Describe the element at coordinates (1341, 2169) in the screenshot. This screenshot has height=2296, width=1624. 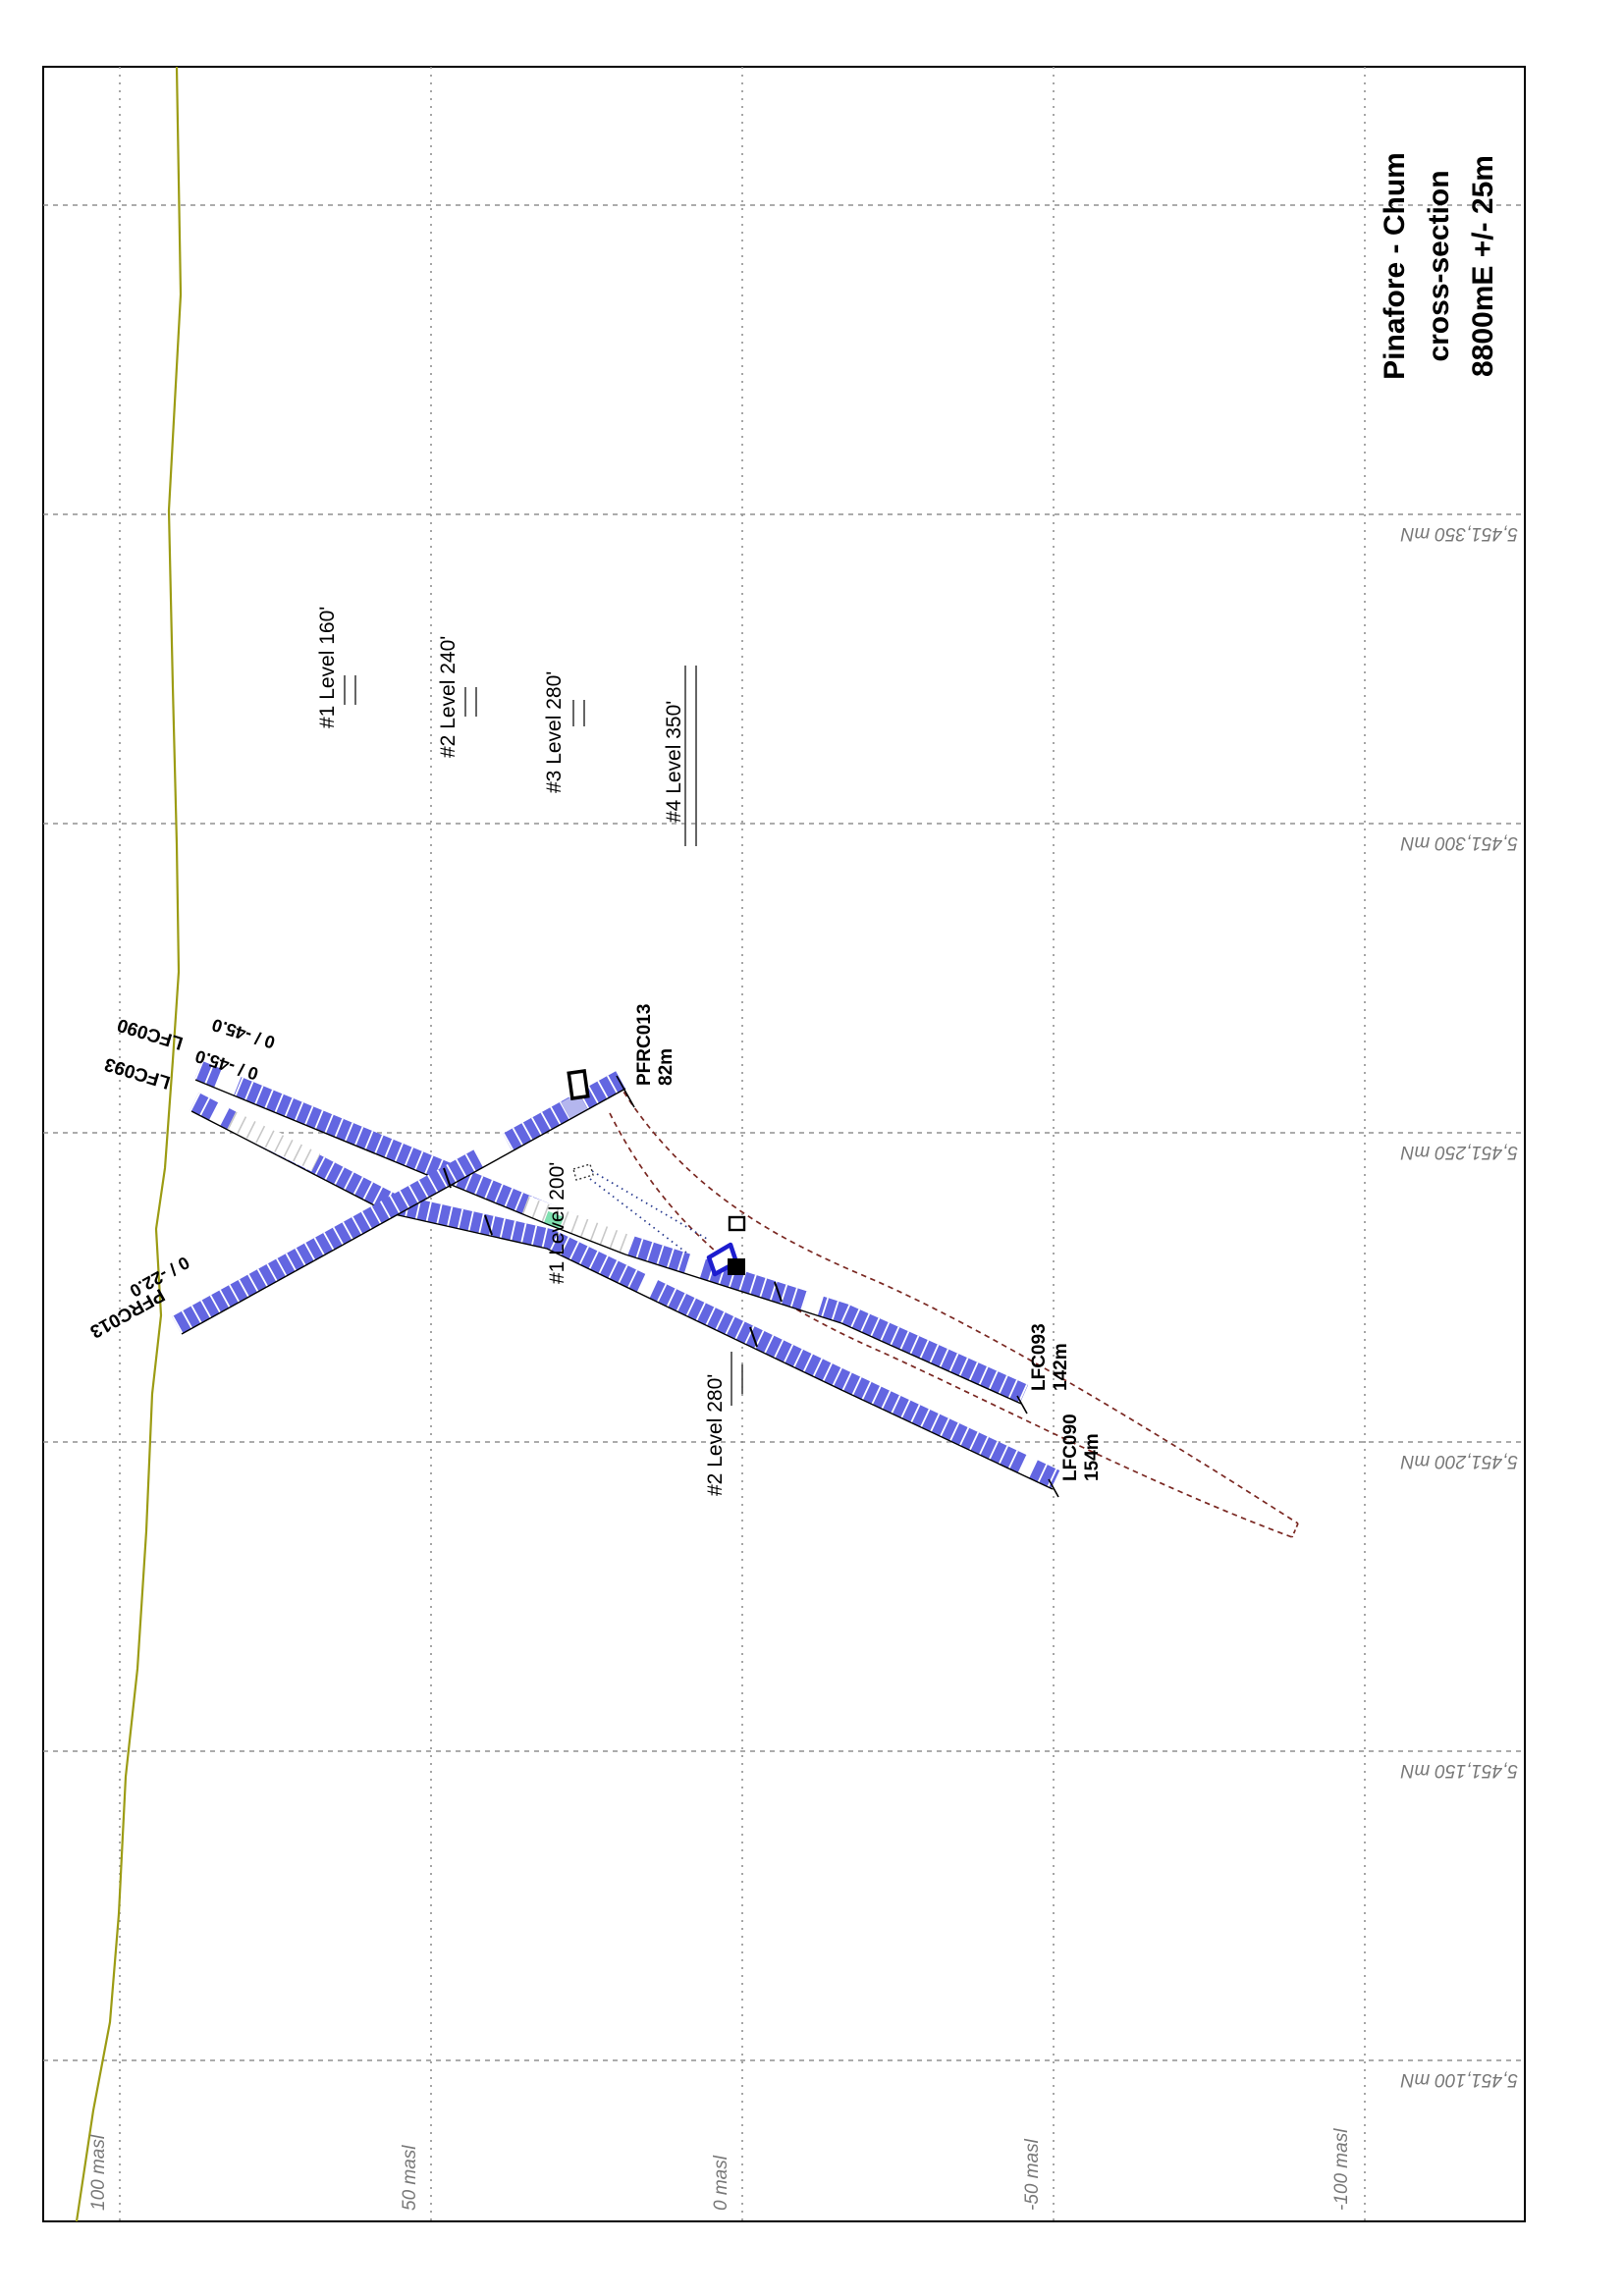
I see `elevation-label-m100: -100 masl` at that location.